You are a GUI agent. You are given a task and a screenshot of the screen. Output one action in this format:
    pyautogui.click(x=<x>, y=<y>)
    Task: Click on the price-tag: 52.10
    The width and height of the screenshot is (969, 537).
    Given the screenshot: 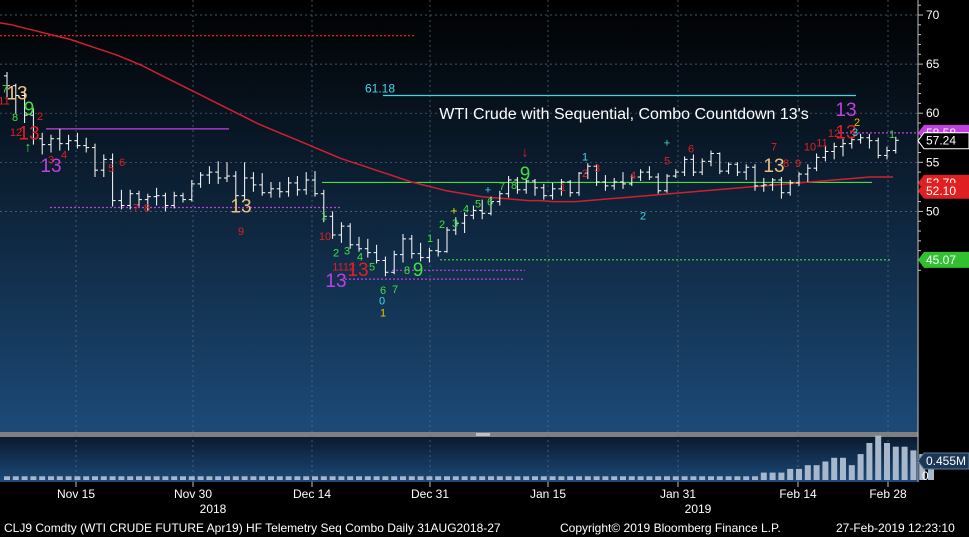 What is the action you would take?
    pyautogui.click(x=943, y=190)
    